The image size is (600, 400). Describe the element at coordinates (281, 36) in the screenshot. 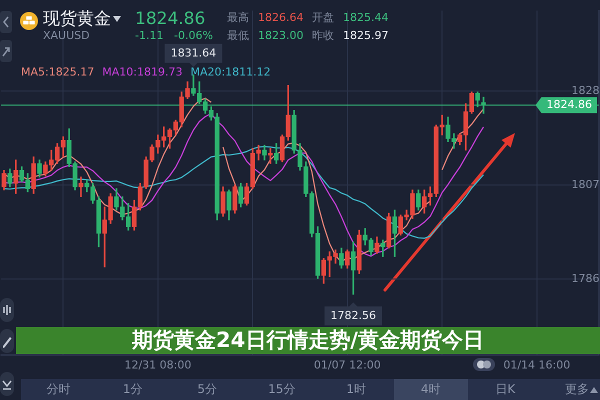

I see `annotation: 1823.00` at that location.